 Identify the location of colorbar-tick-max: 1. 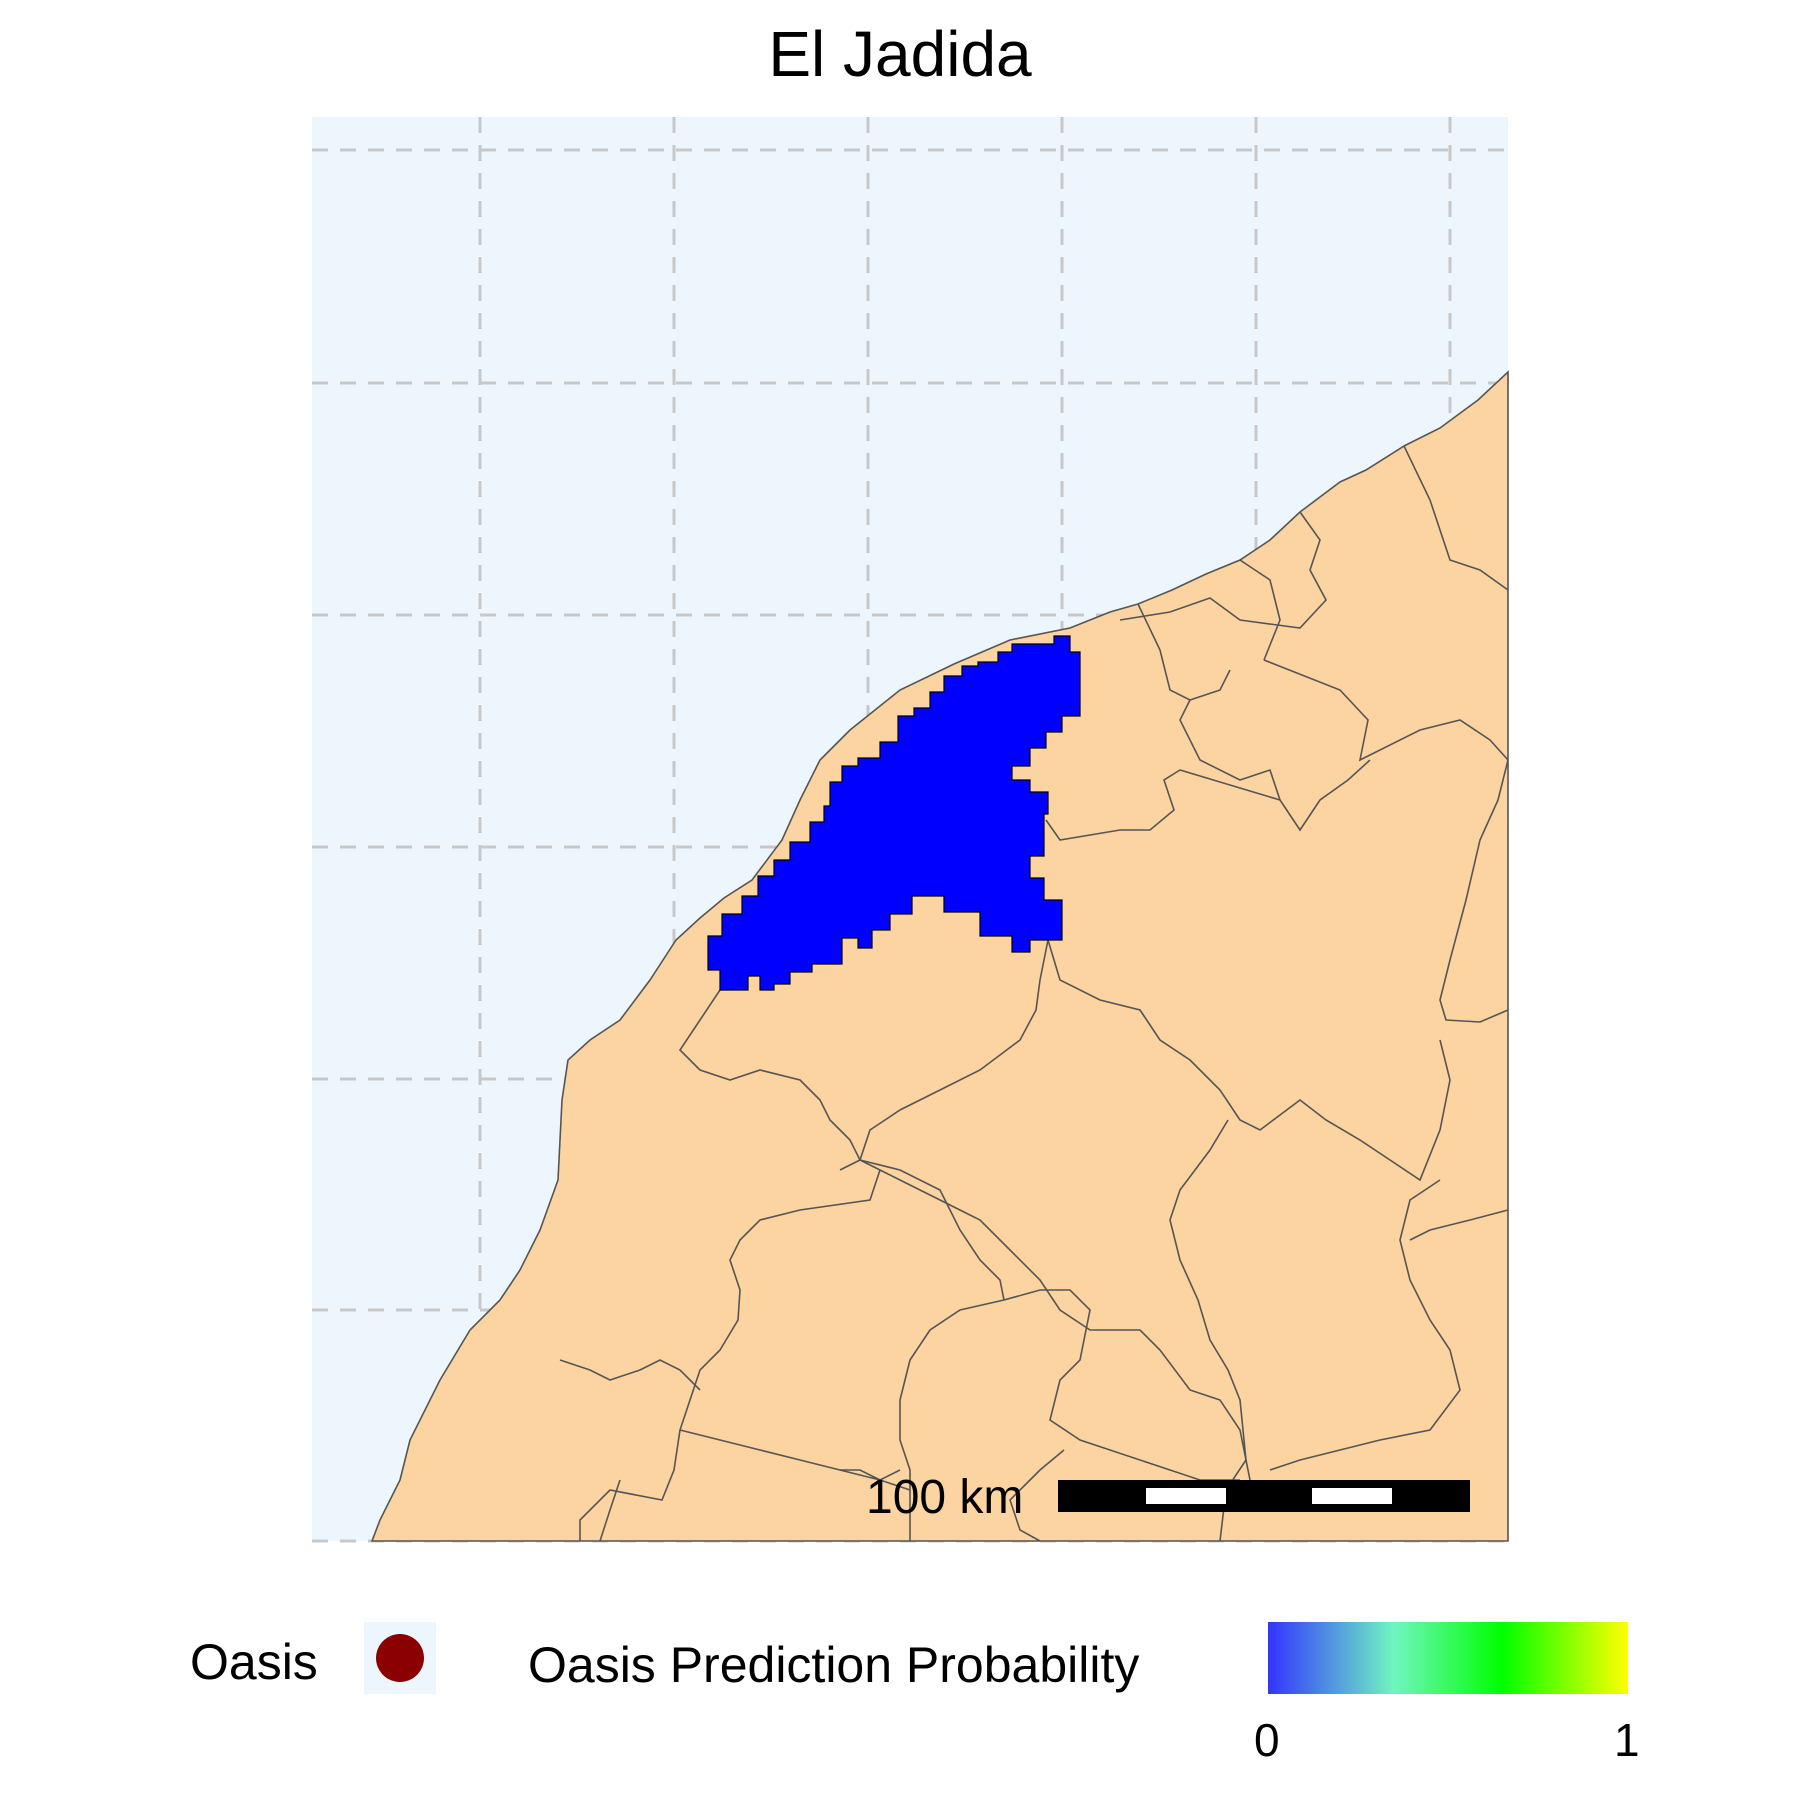
(1627, 1740).